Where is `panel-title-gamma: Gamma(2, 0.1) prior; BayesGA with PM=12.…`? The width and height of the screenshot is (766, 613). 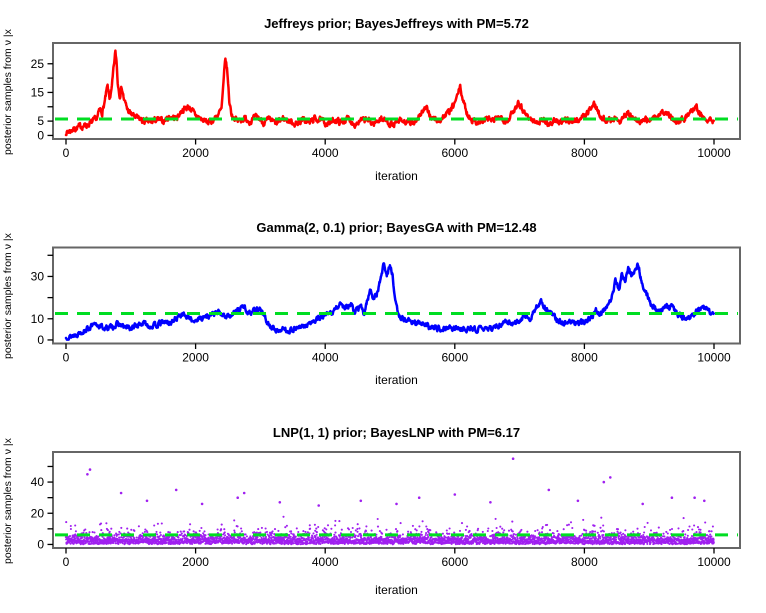
panel-title-gamma: Gamma(2, 0.1) prior; BayesGA with PM=12.… is located at coordinates (396, 227).